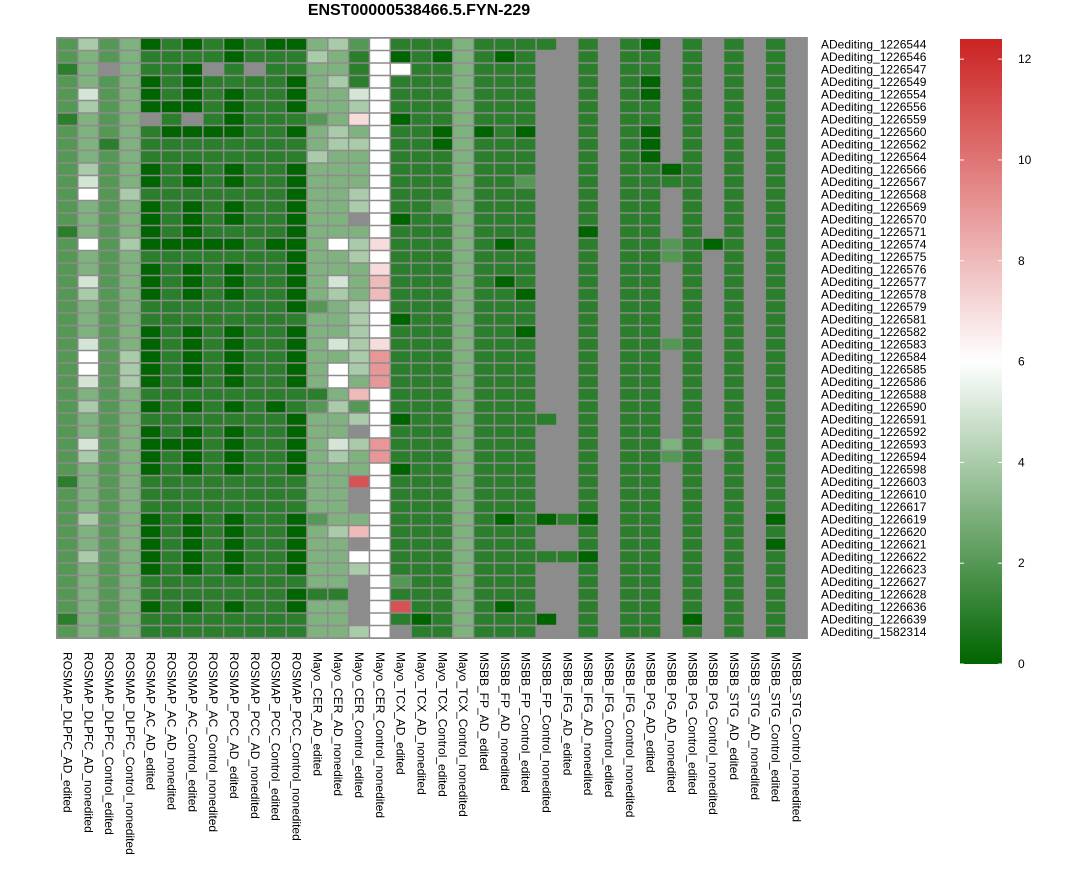  What do you see at coordinates (297, 746) in the screenshot?
I see `column-label: ROSMAP_PCC_Control_nonedited` at bounding box center [297, 746].